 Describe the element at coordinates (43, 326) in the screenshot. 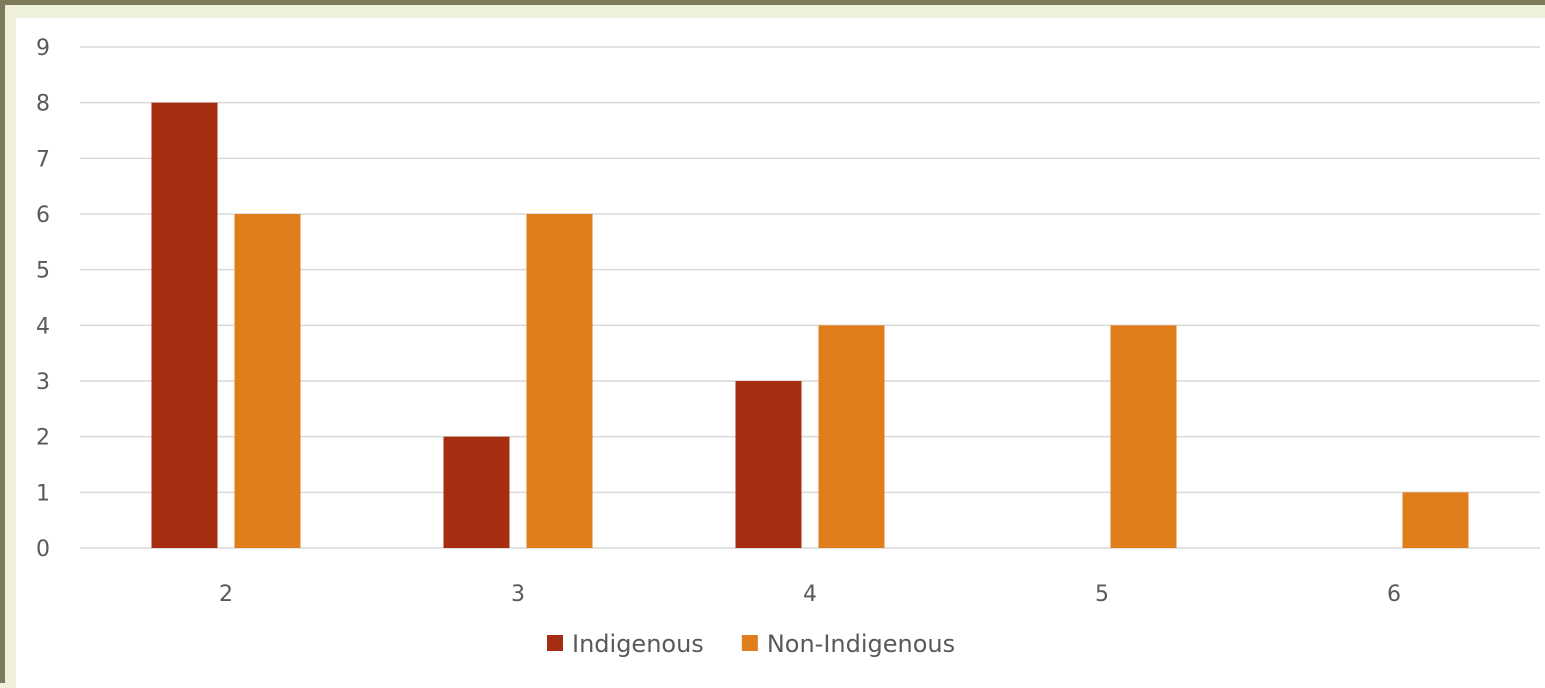

I see `y-tick-label: 4` at that location.